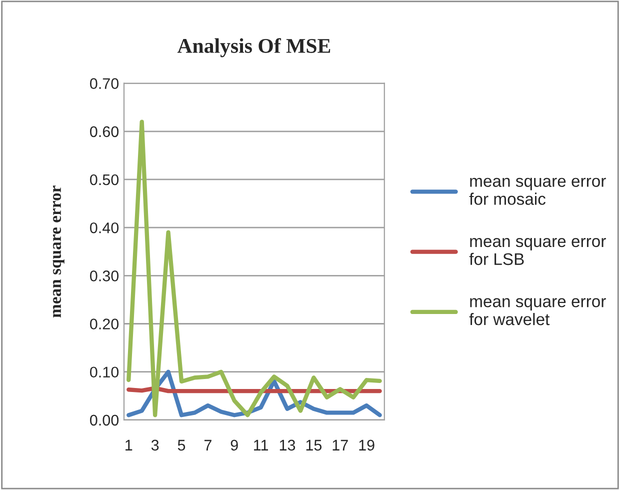  I want to click on y-tick-label: 0.20, so click(104, 324).